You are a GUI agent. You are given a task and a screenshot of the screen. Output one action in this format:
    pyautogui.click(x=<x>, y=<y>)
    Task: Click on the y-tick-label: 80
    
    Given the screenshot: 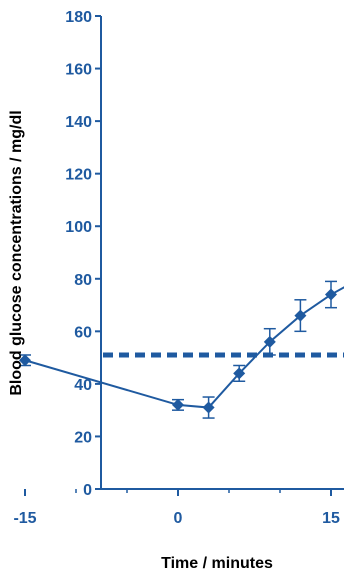 What is the action you would take?
    pyautogui.click(x=83, y=280)
    